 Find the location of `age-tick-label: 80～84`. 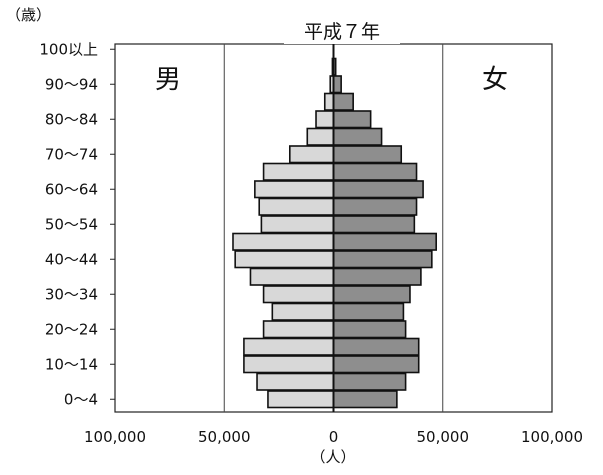

age-tick-label: 80～84 is located at coordinates (71, 119).